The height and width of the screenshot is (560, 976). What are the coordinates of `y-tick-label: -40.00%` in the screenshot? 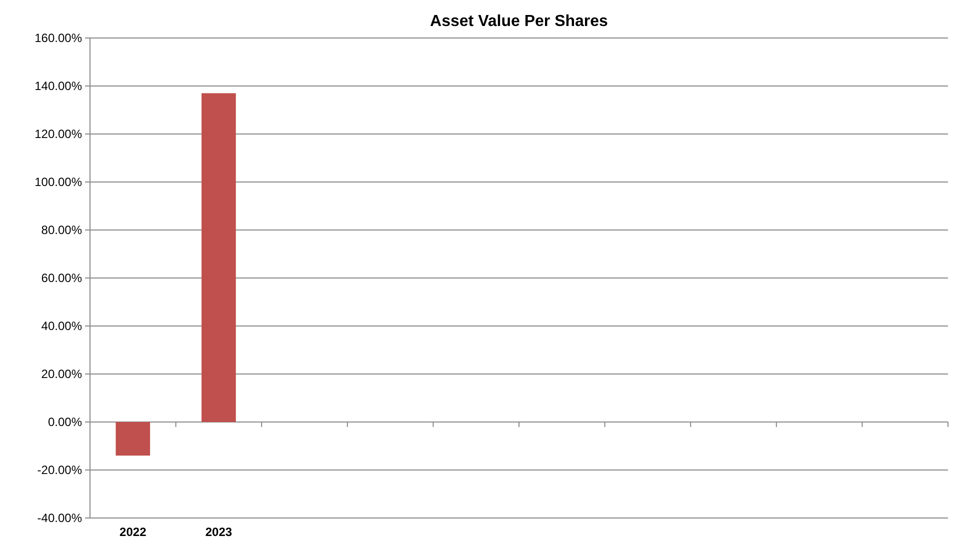 It's located at (59, 518).